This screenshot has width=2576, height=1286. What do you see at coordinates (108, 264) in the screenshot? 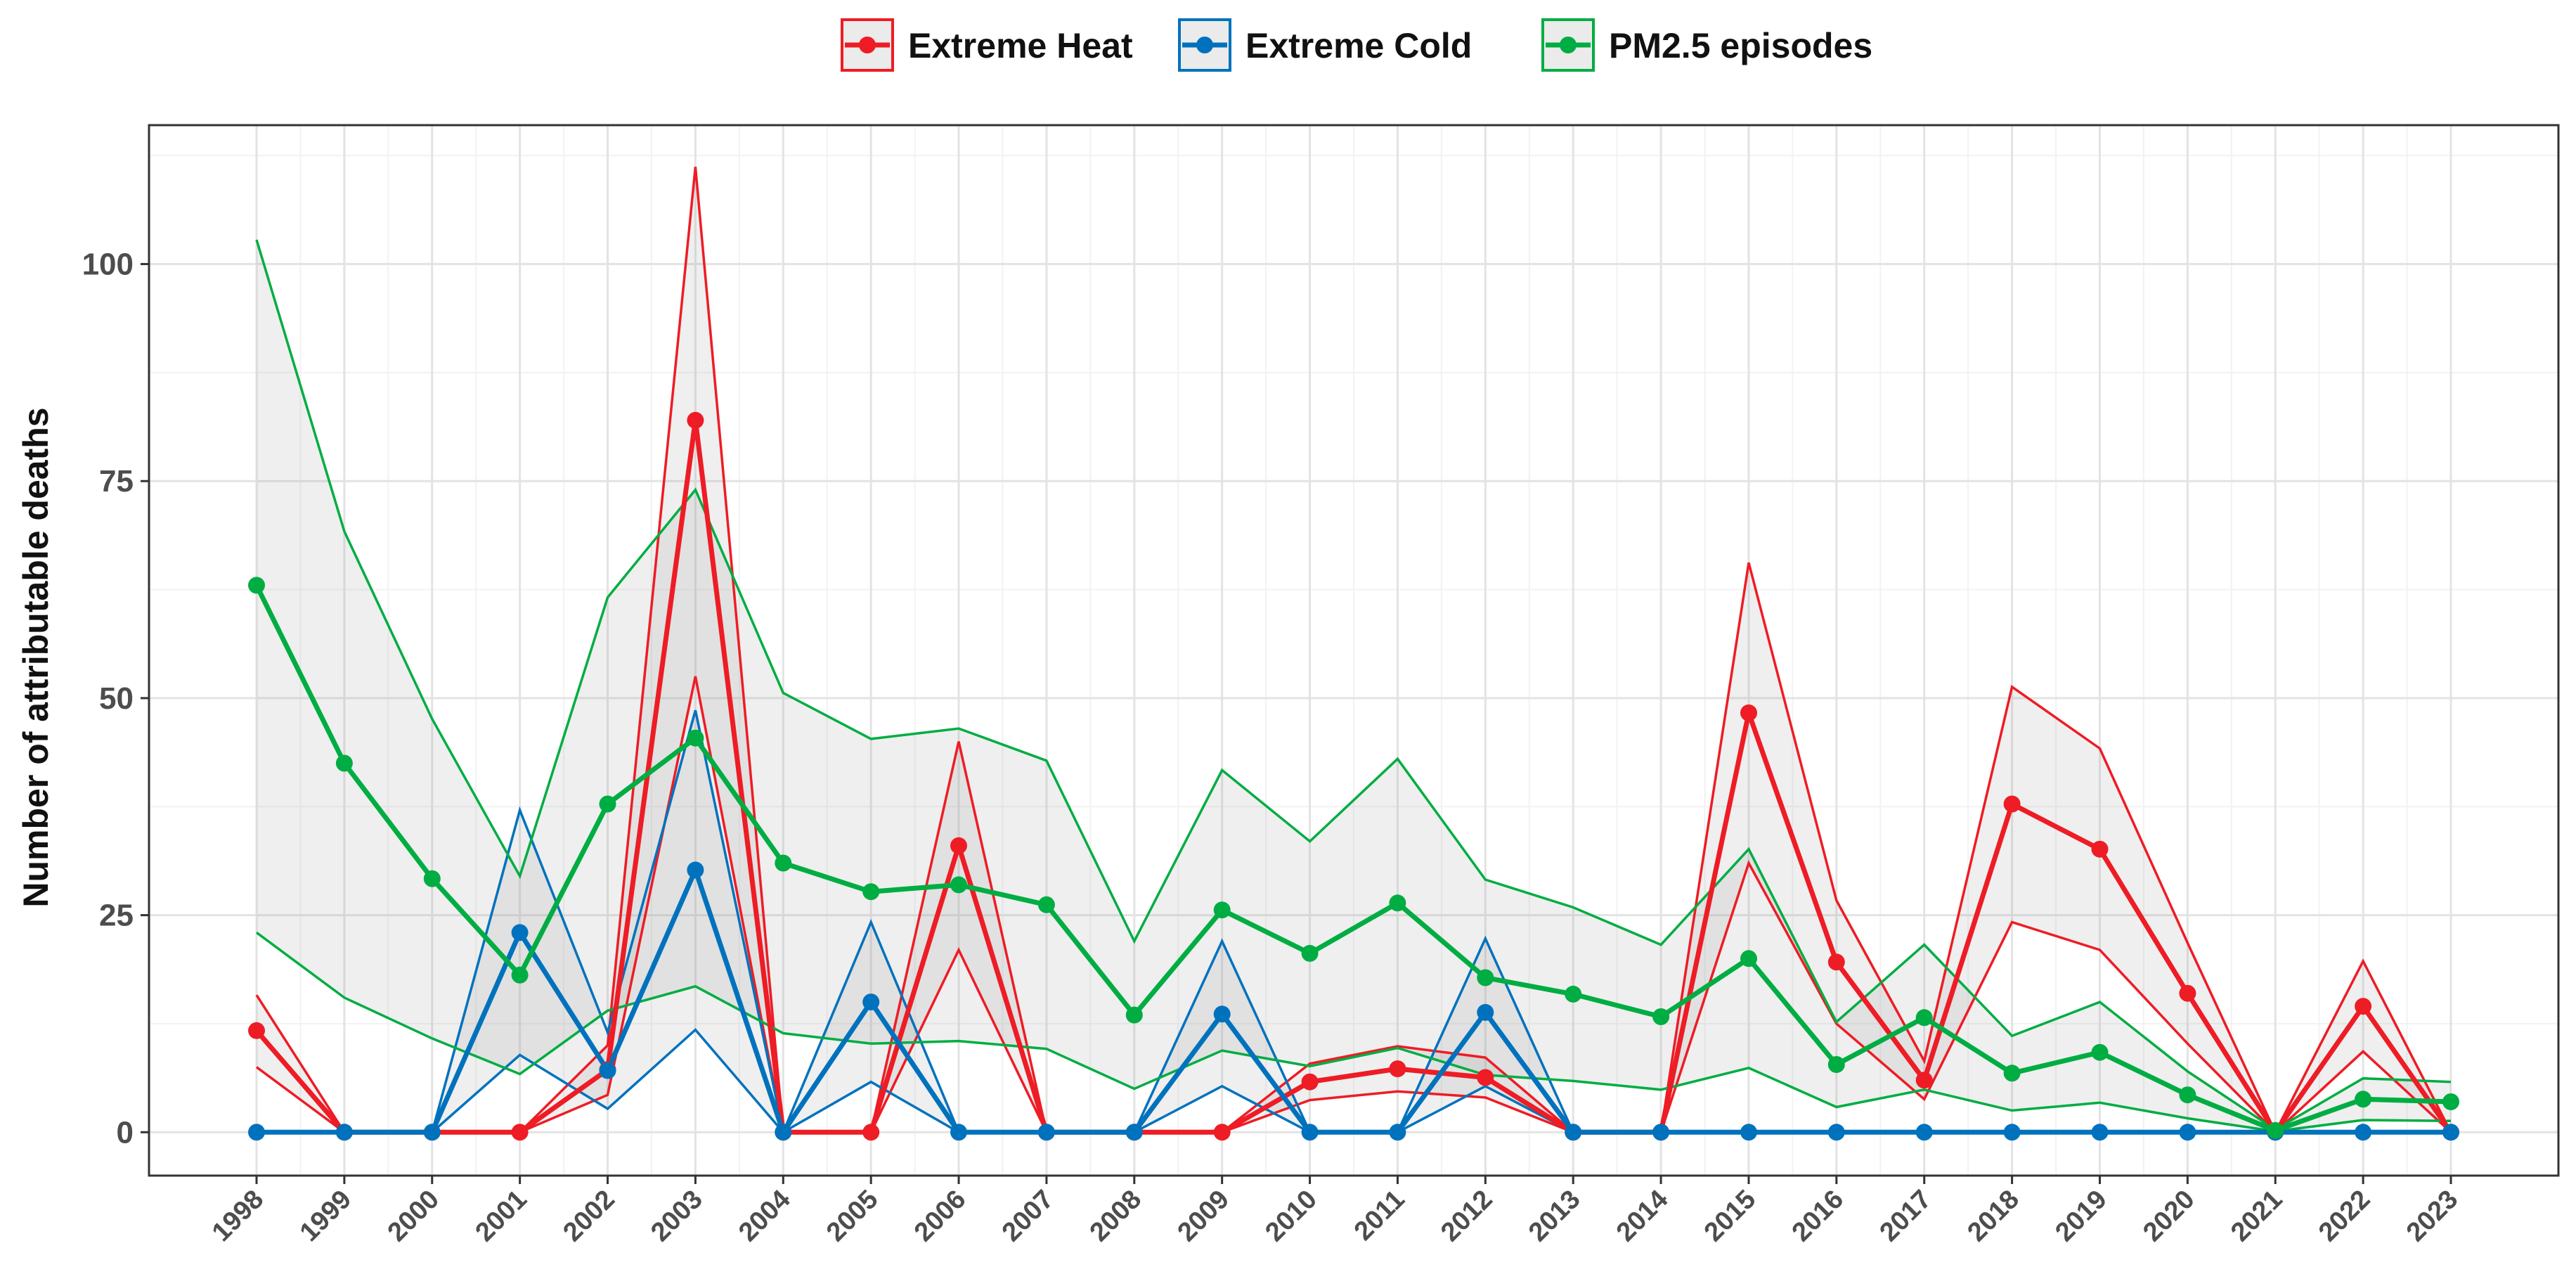
I see `y-tick-label: 100` at bounding box center [108, 264].